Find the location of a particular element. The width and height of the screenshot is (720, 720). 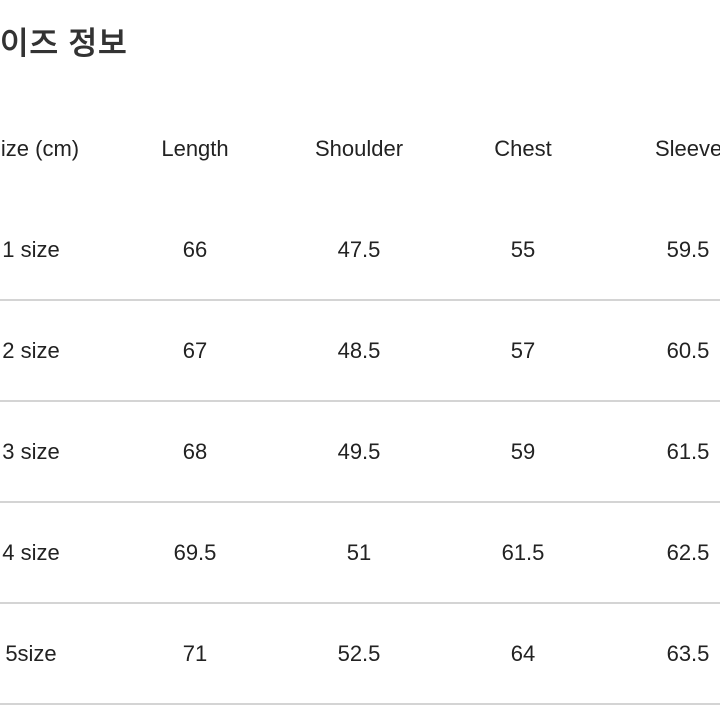

cell-shoulder: 51 is located at coordinates (359, 552).